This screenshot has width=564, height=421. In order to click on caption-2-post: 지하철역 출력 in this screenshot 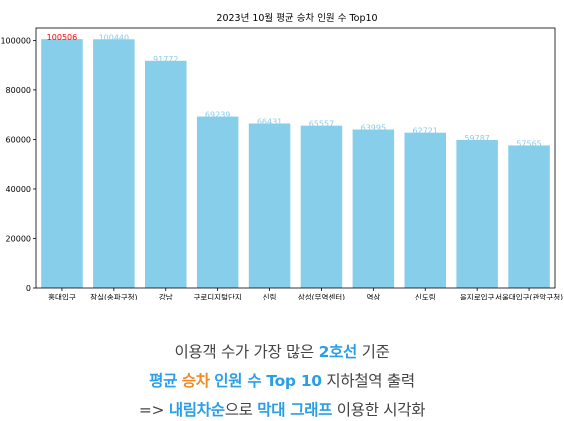, I will do `click(368, 381)`.